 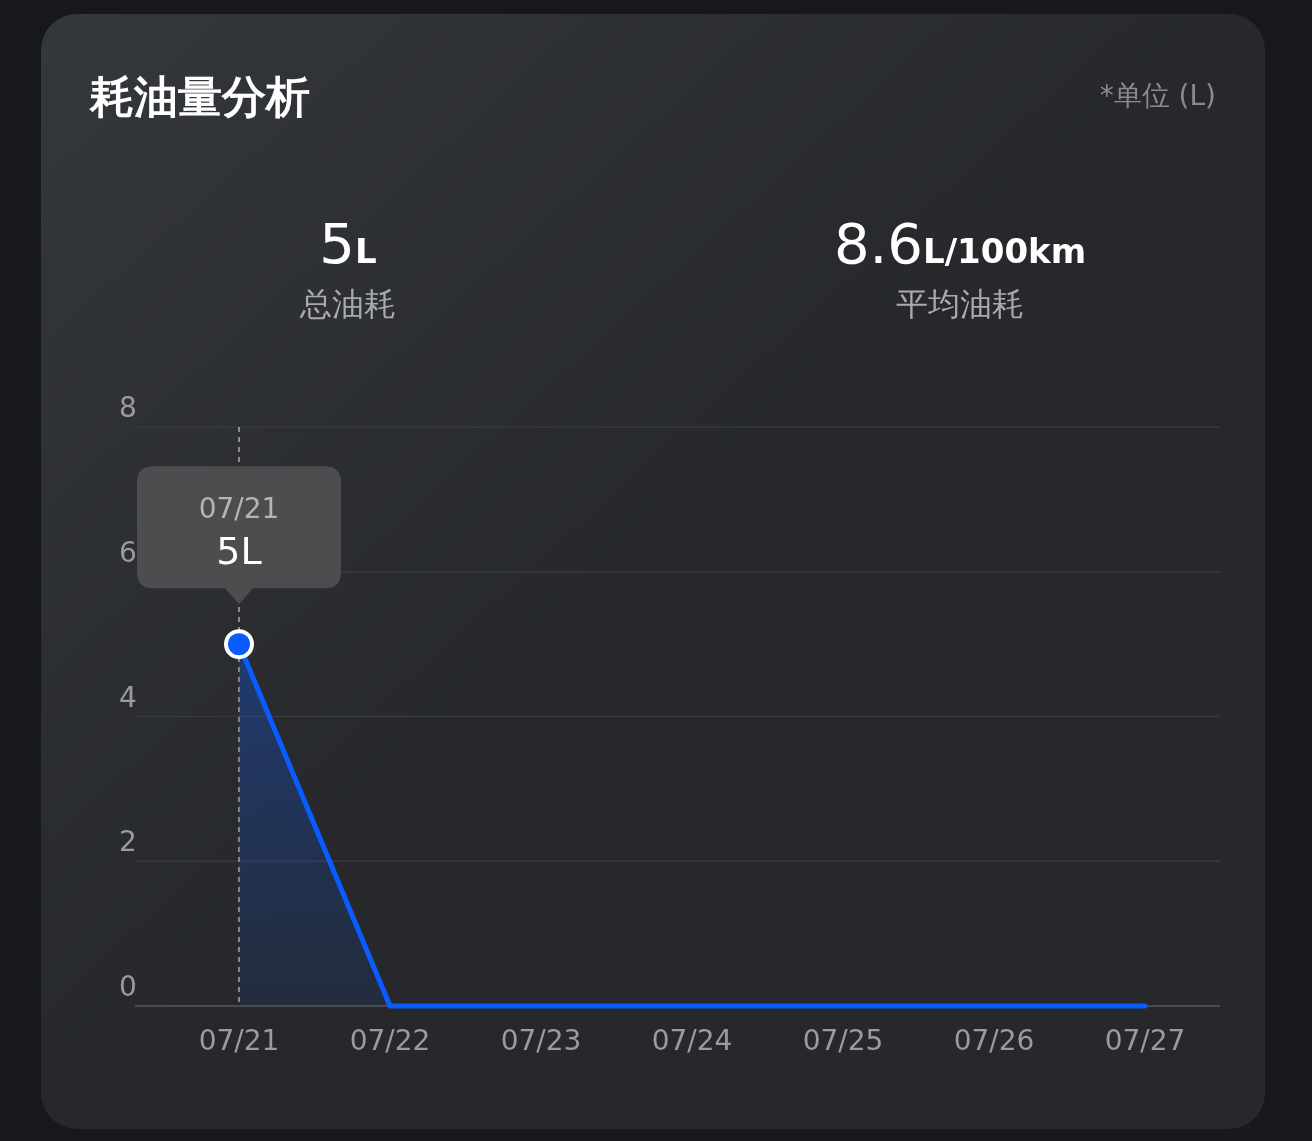 I want to click on text: 8.6L/100km, so click(x=960, y=243).